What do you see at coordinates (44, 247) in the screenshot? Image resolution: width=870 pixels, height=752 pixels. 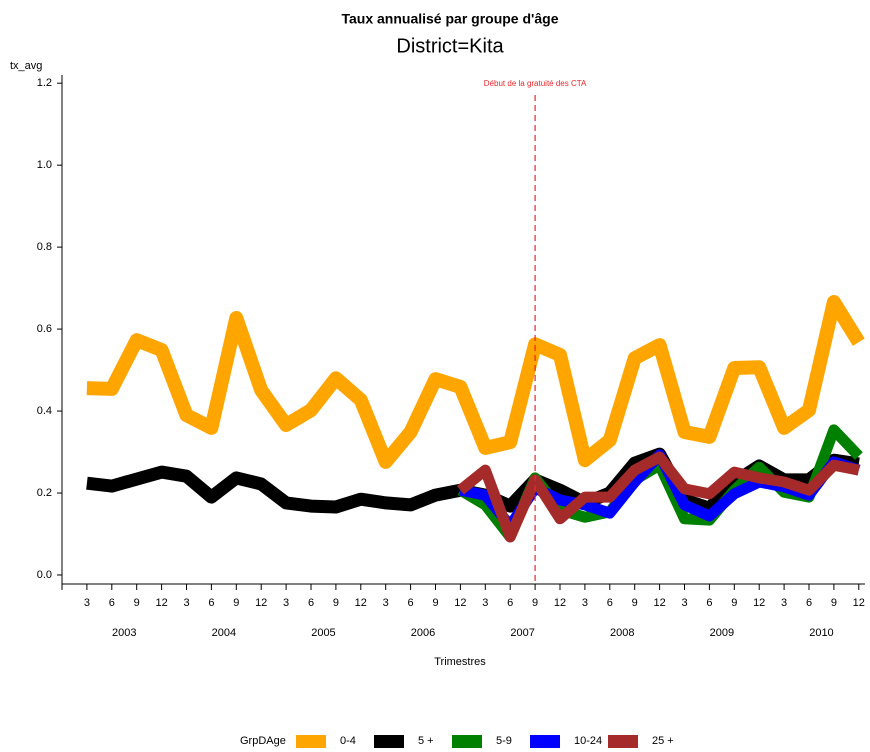 I see `y-tick-label: 0.8` at bounding box center [44, 247].